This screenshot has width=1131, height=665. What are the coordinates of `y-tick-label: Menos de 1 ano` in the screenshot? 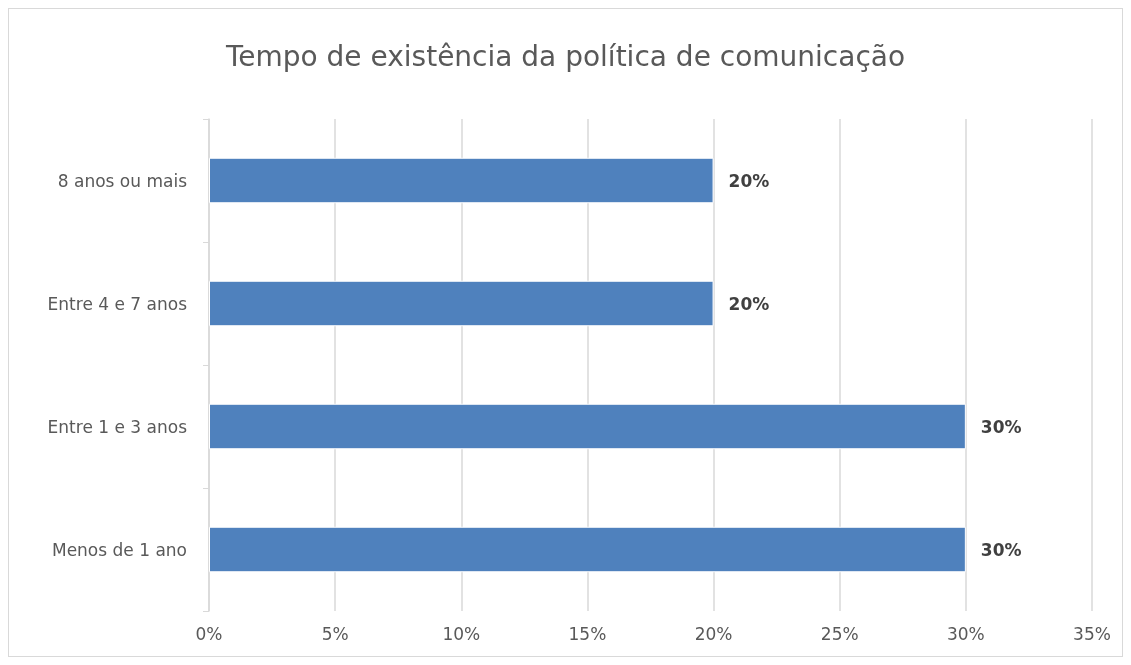 It's located at (119, 549).